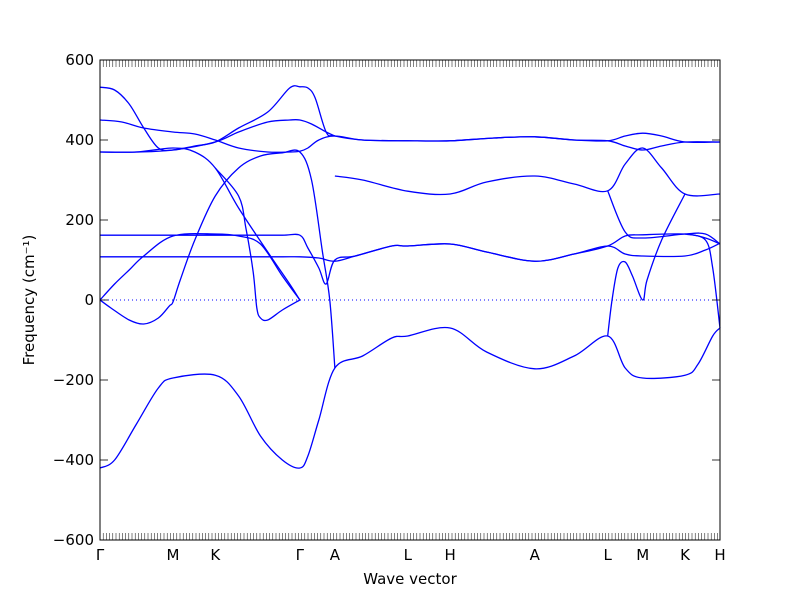 Image resolution: width=800 pixels, height=600 pixels. What do you see at coordinates (73, 540) in the screenshot?
I see `y-tick-label: −600` at bounding box center [73, 540].